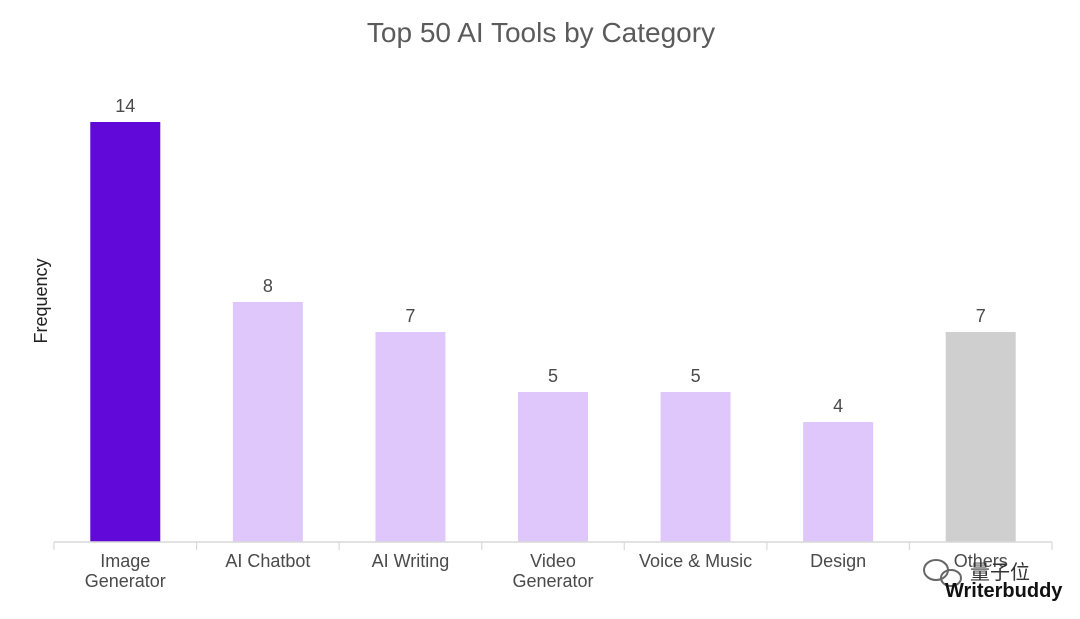  What do you see at coordinates (41, 300) in the screenshot?
I see `y-axis-label: Frequency` at bounding box center [41, 300].